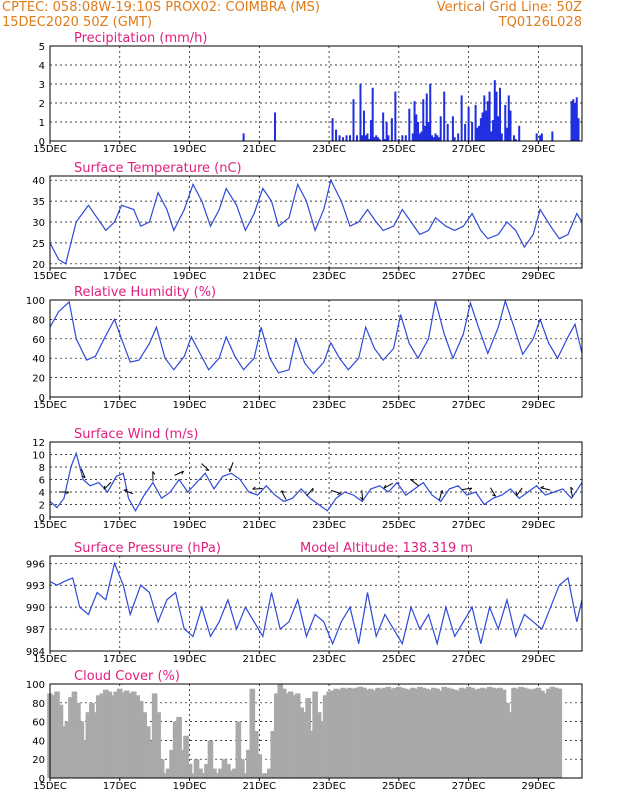 This screenshot has width=618, height=800. What do you see at coordinates (38, 443) in the screenshot?
I see `y-tick-label: 12` at bounding box center [38, 443].